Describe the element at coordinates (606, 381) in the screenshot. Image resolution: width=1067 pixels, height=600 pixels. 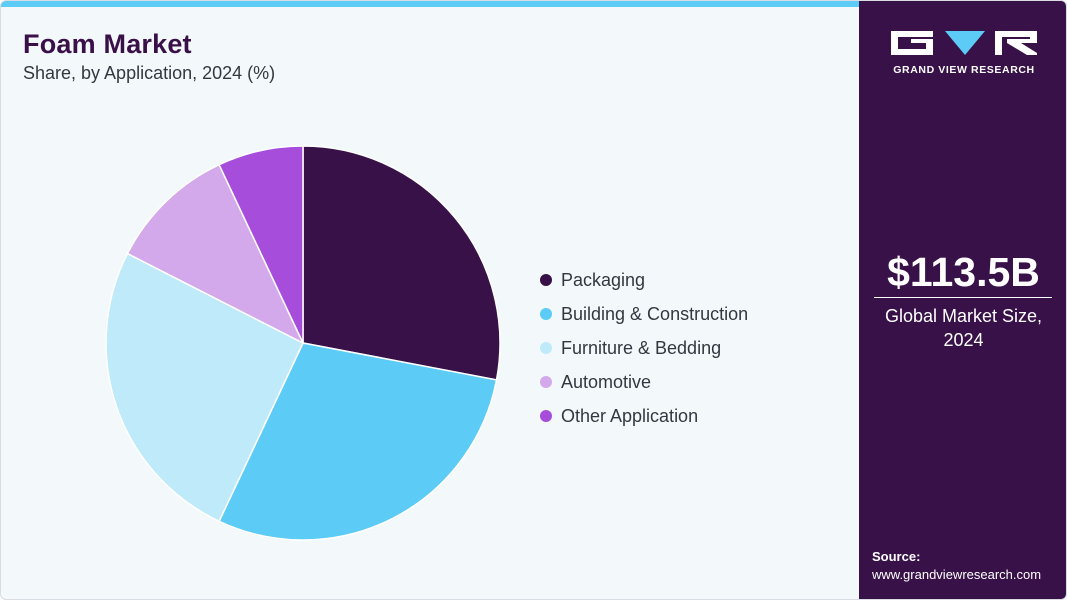
I see `legend-label: Automotive` at that location.